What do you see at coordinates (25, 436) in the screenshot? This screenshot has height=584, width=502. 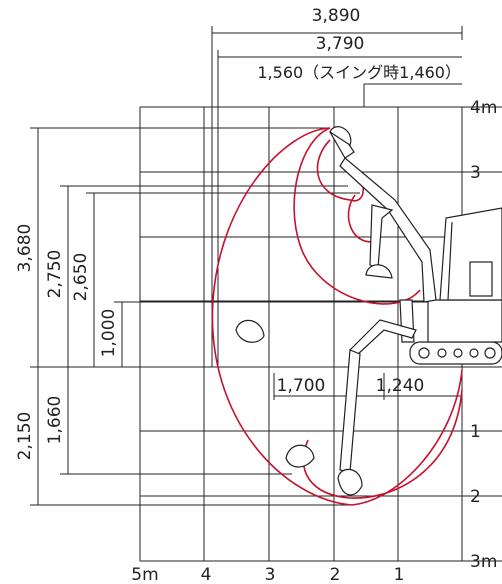 I see `dim-max-depth: 2,150` at bounding box center [25, 436].